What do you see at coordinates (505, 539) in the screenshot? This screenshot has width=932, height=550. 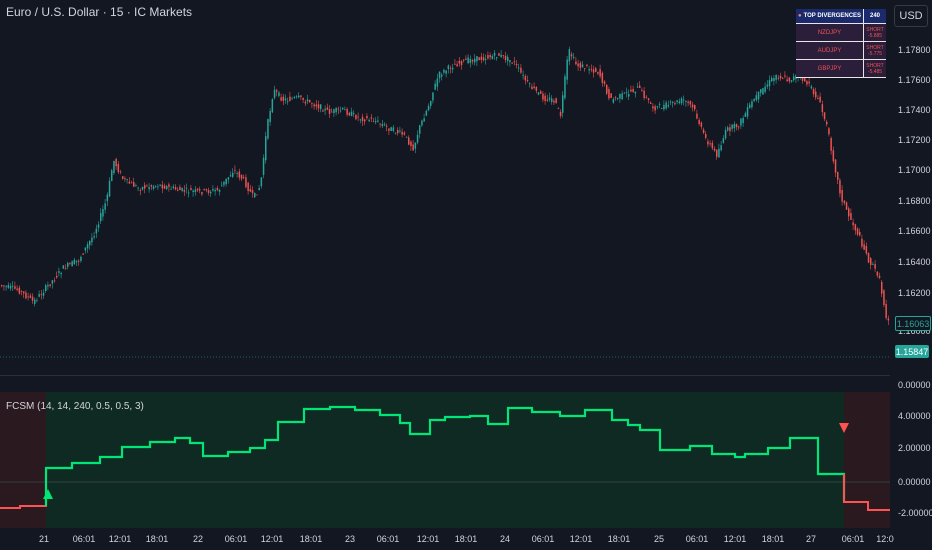 I see `time-axis-label: 24` at bounding box center [505, 539].